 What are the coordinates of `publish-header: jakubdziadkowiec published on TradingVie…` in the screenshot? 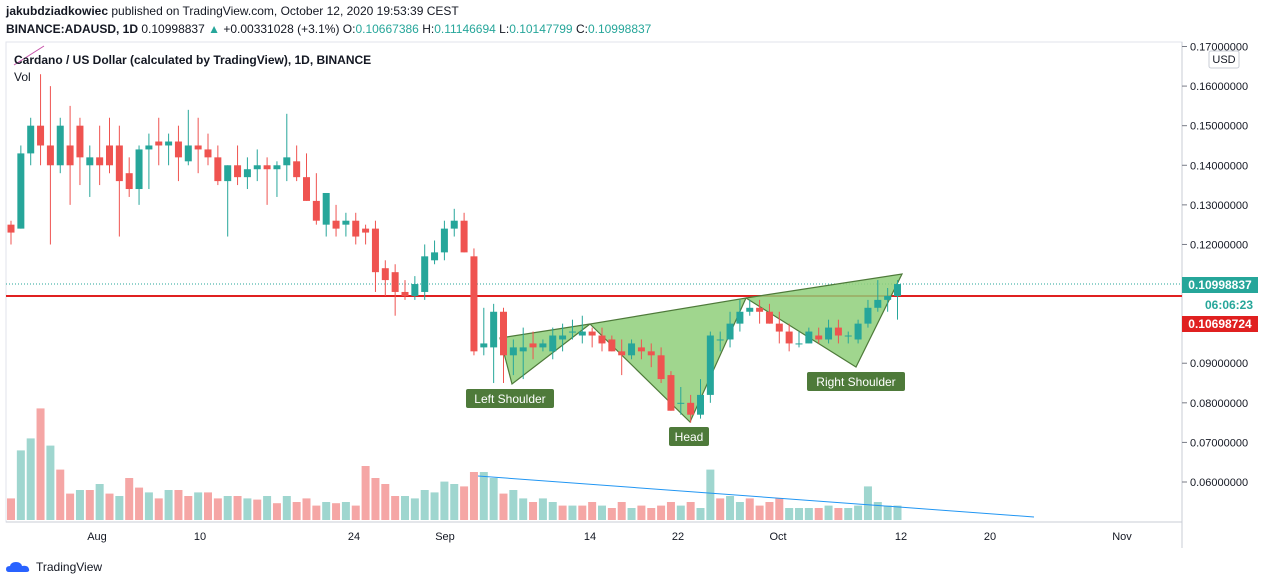 It's located at (232, 11).